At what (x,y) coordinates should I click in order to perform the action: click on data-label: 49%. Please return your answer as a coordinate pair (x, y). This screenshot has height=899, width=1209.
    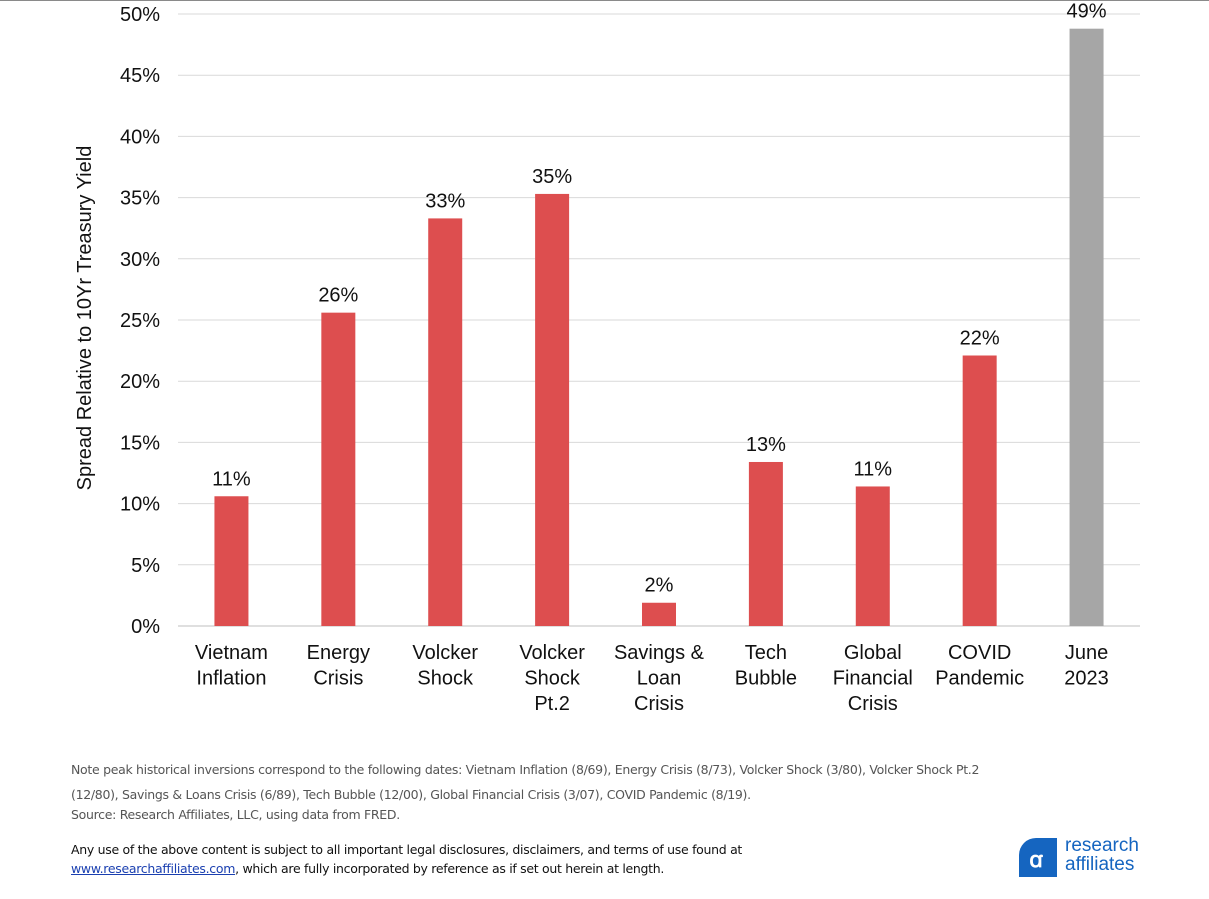
    Looking at the image, I should click on (1087, 12).